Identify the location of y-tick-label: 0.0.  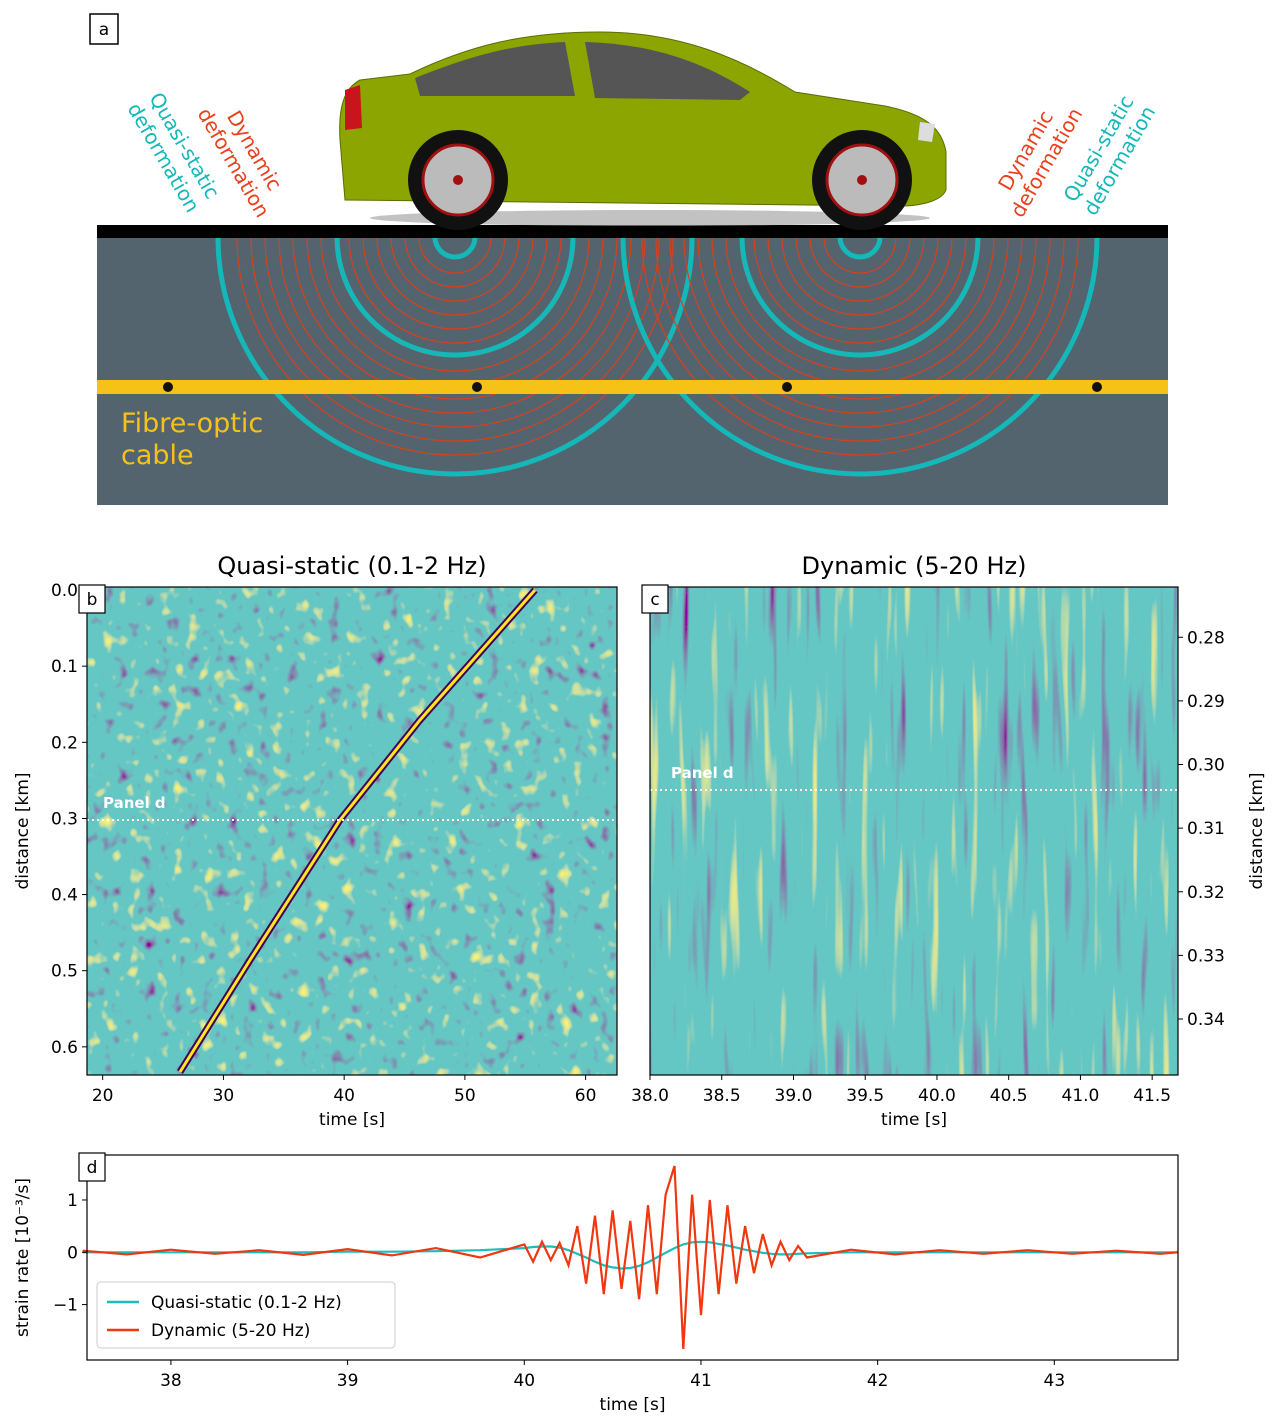
(64, 591).